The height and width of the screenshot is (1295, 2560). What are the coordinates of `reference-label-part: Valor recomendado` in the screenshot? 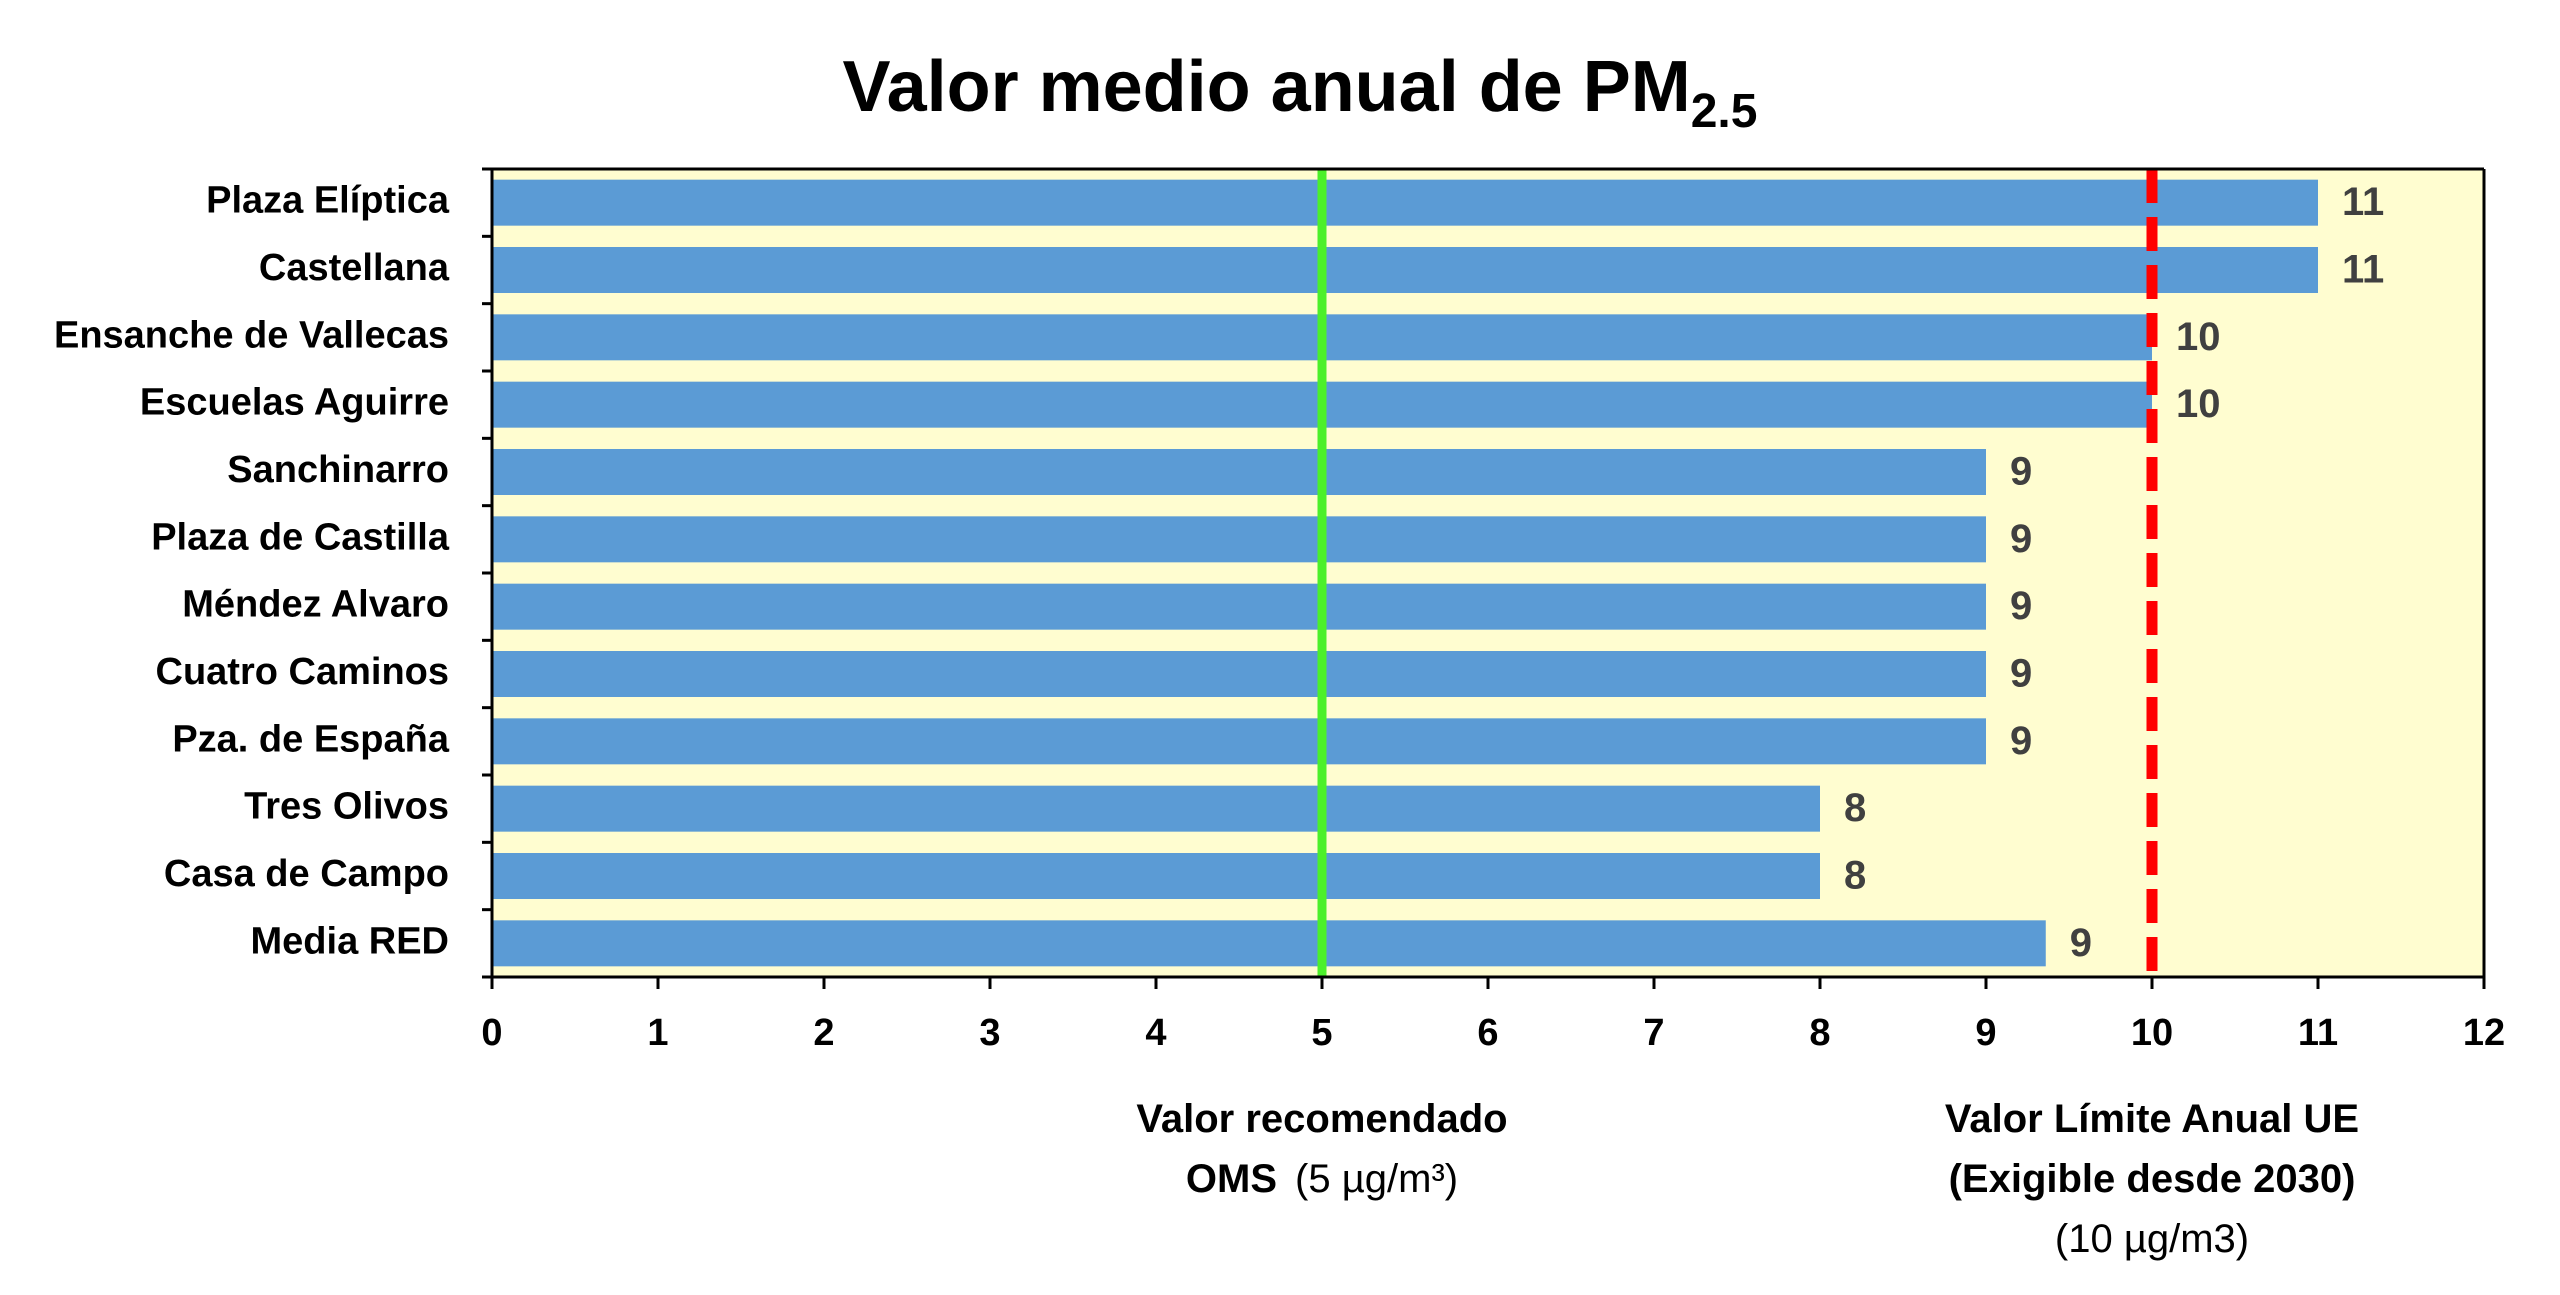 It's located at (1321, 1119).